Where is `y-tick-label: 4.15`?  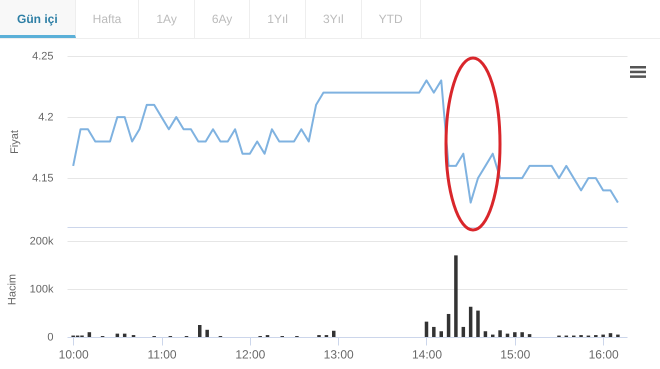
y-tick-label: 4.15 is located at coordinates (43, 178).